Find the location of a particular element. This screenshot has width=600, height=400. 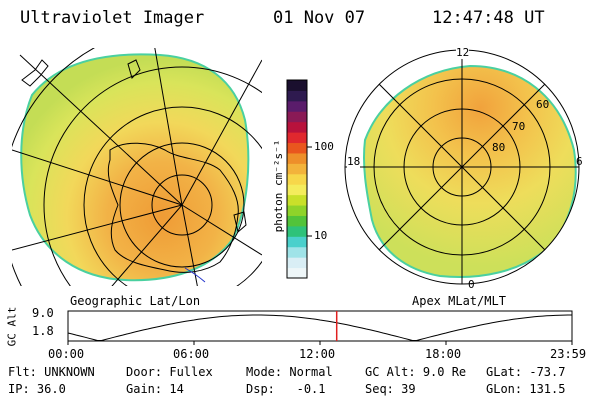

status-door: Door: Fullex is located at coordinates (169, 372).